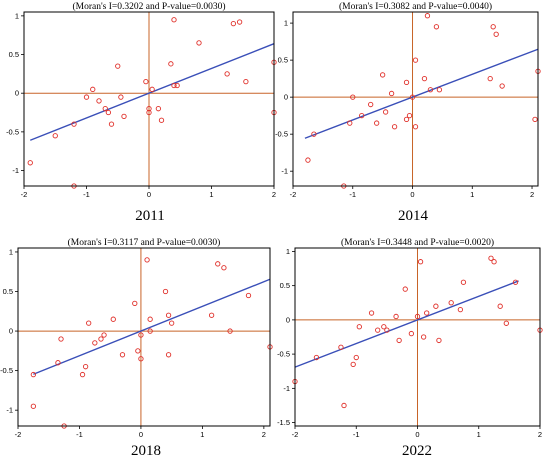  I want to click on year-caption: 2022, so click(417, 451).